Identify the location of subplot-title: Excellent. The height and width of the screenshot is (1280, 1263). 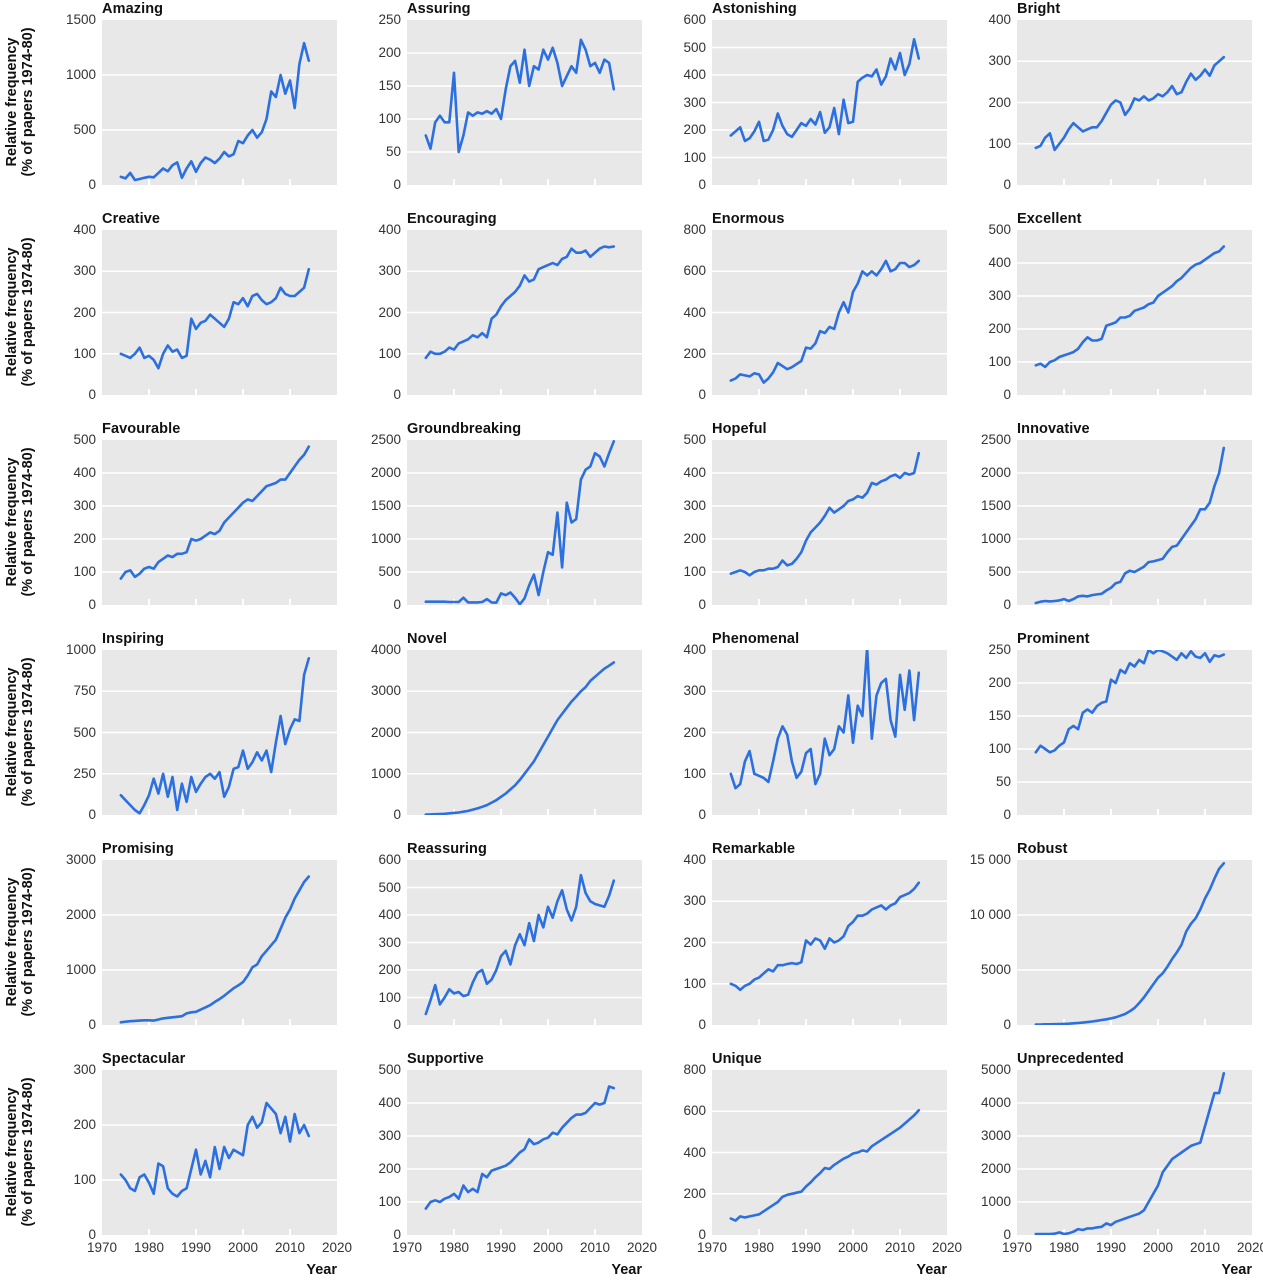
(1049, 219).